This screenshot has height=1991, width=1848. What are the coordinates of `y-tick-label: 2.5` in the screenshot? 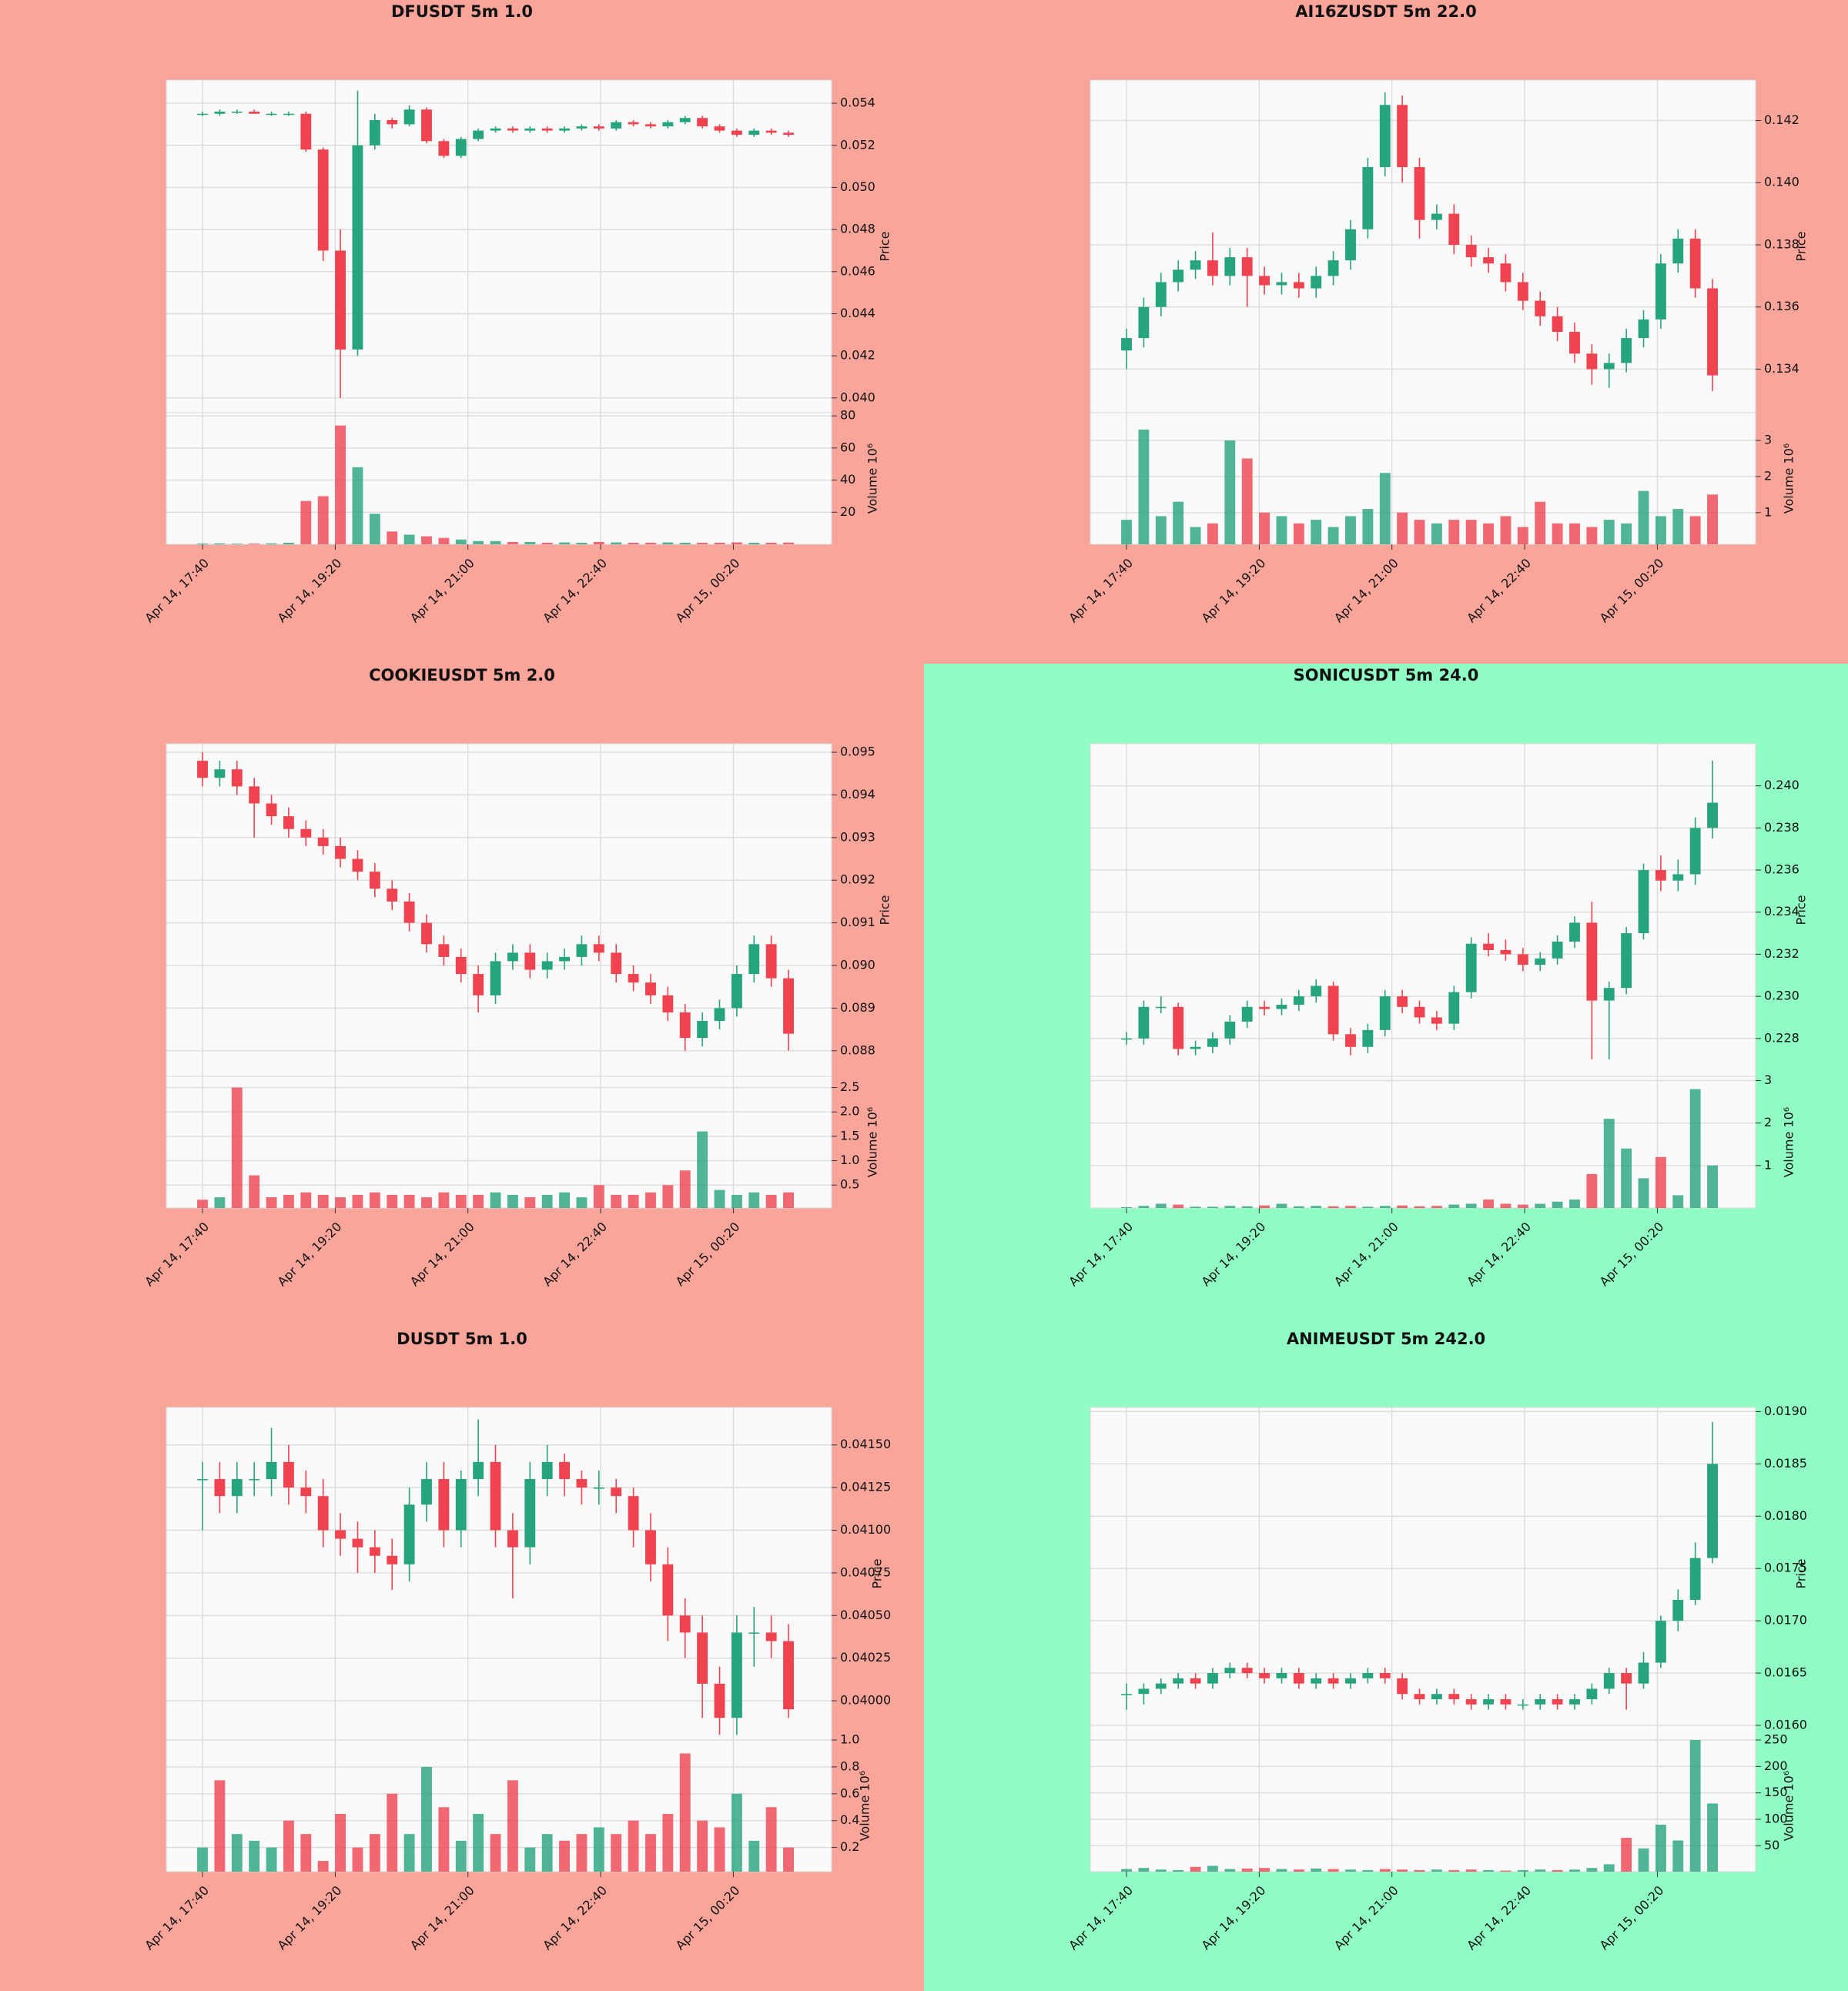 It's located at (850, 1086).